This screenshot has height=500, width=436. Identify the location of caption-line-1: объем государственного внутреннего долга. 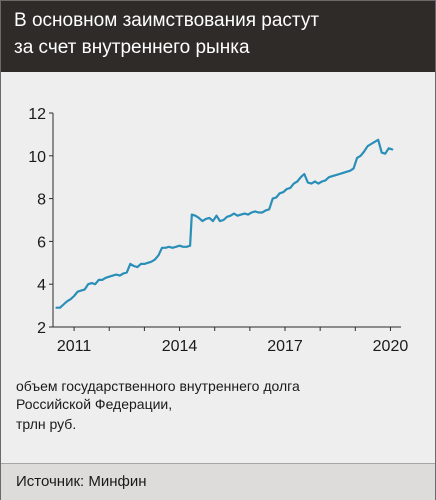
(158, 386).